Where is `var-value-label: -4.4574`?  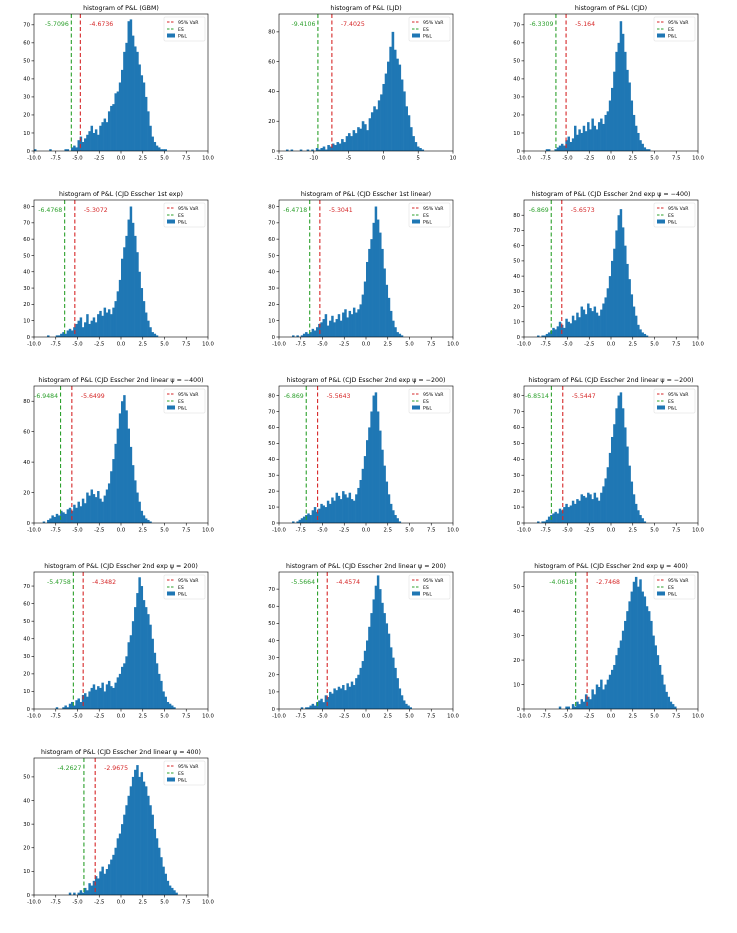
var-value-label: -4.4574 is located at coordinates (348, 582).